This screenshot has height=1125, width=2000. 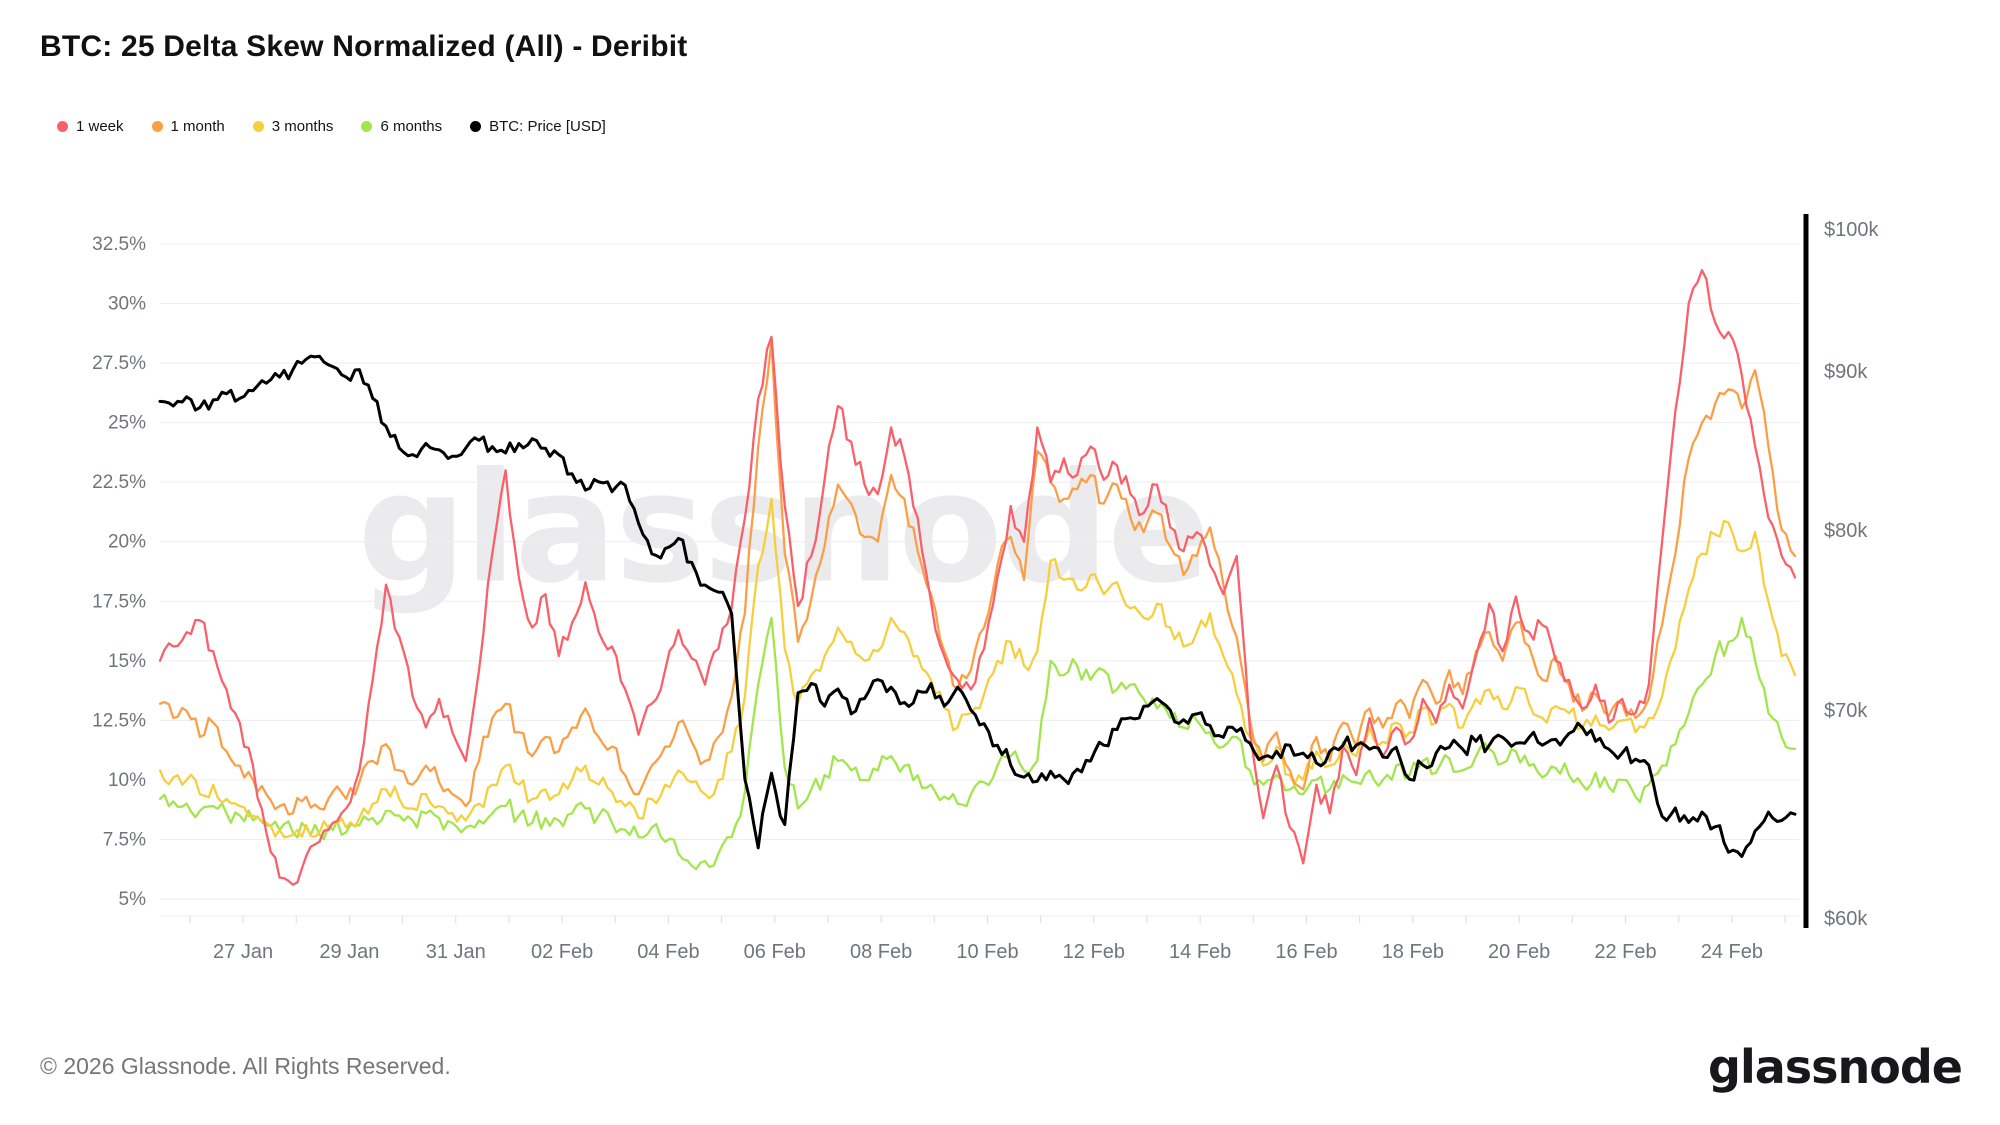 I want to click on x-axis-tick-label: 02 Feb, so click(x=562, y=952).